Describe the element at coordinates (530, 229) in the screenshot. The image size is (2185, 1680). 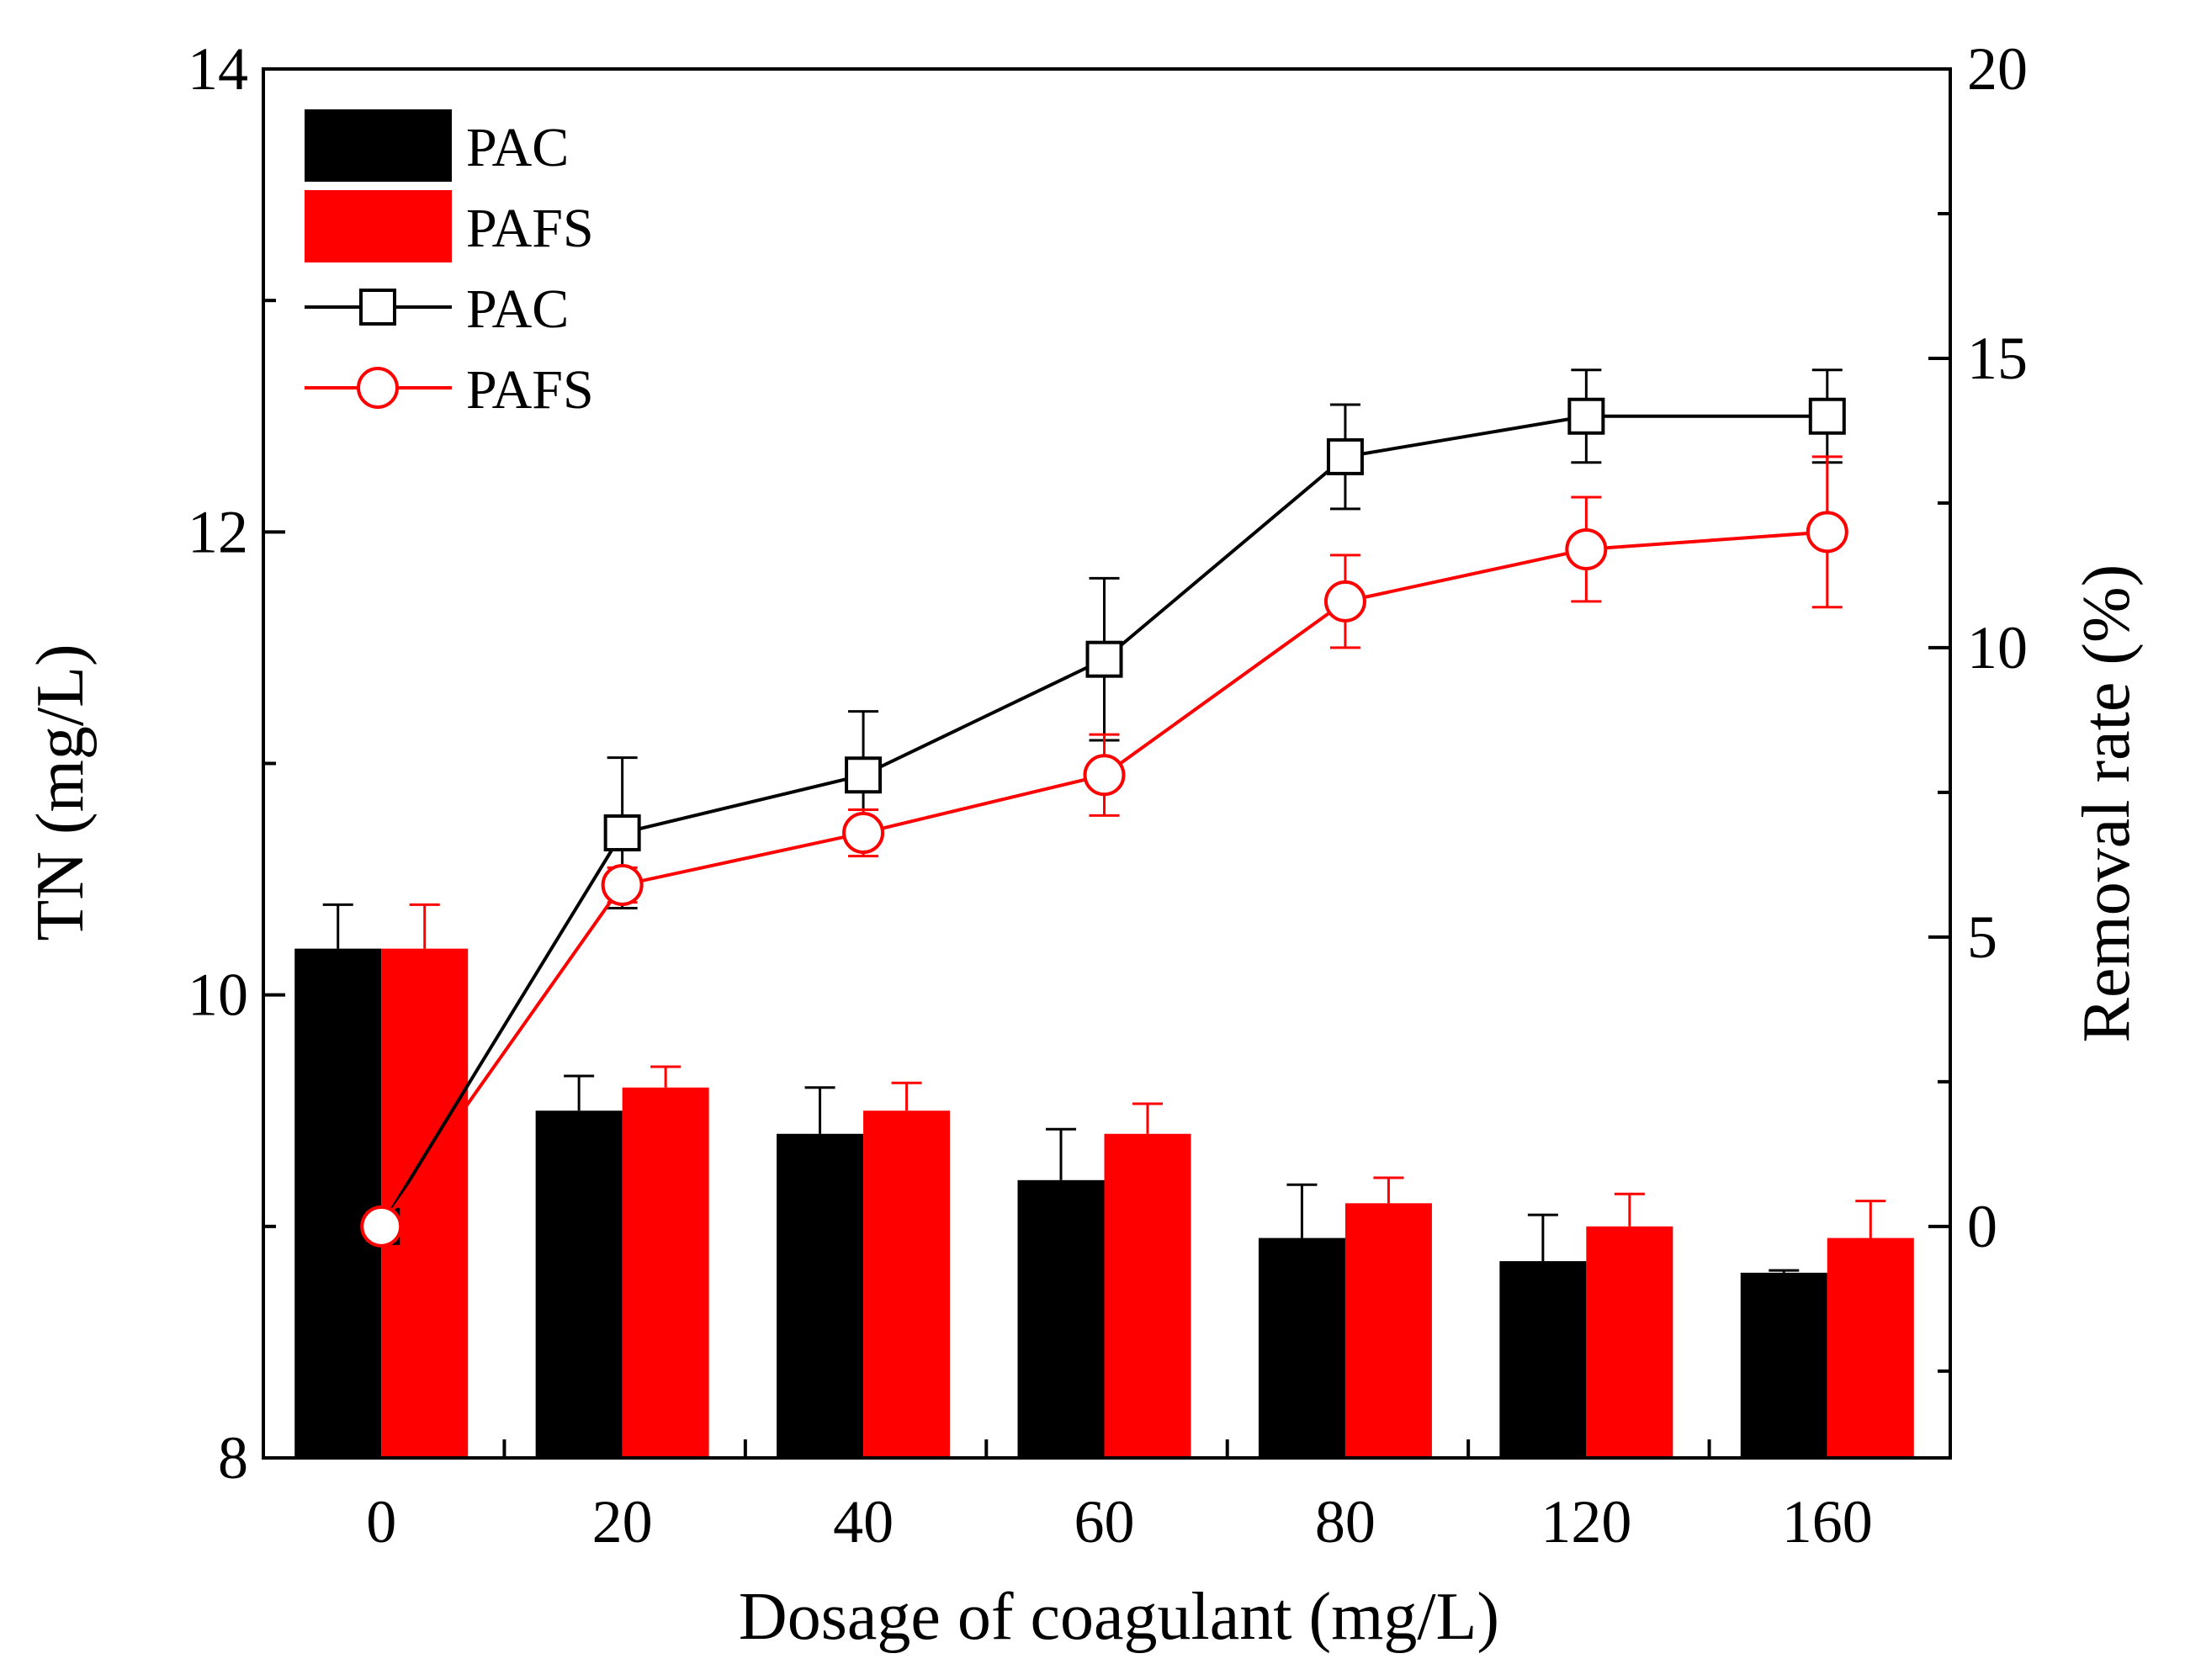
I see `legend-label-bar-pafs: PAFS` at that location.